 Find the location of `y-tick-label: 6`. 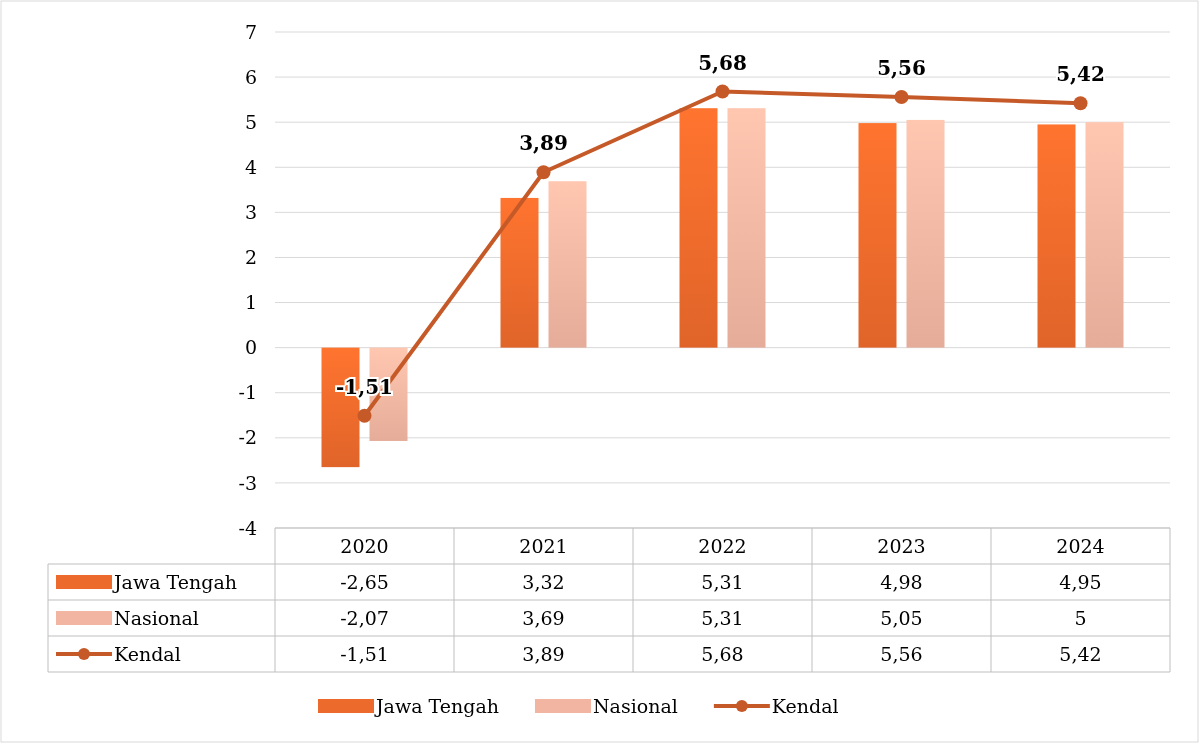

y-tick-label: 6 is located at coordinates (250, 76).